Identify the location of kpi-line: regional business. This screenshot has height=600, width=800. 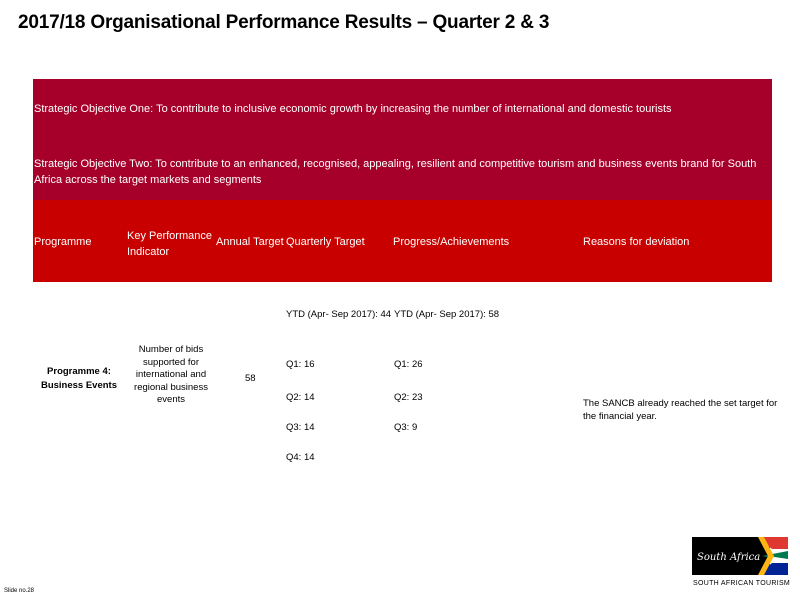
(171, 387).